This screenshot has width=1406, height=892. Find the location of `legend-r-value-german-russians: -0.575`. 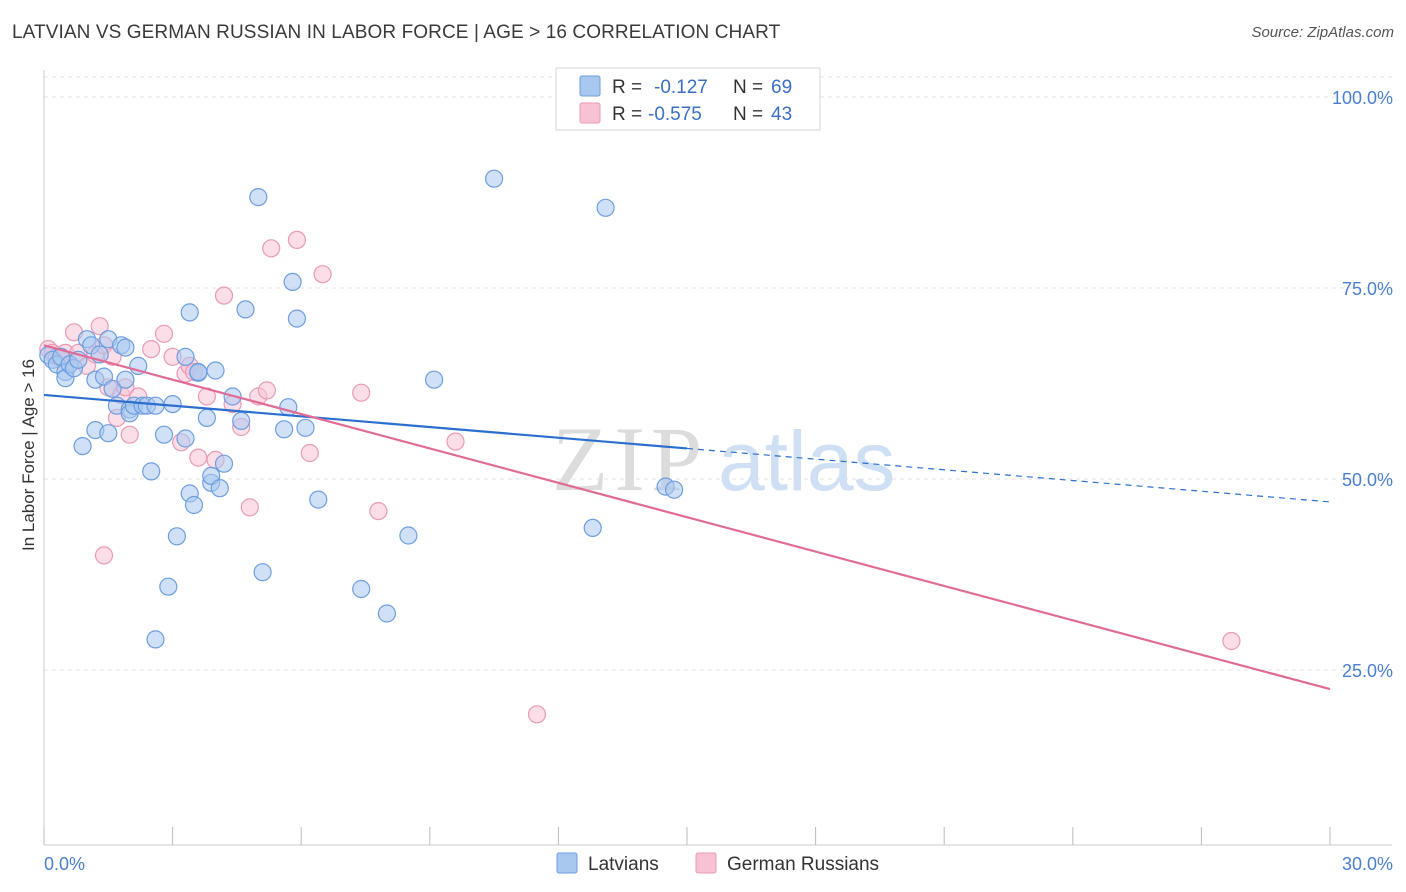

legend-r-value-german-russians: -0.575 is located at coordinates (675, 114).